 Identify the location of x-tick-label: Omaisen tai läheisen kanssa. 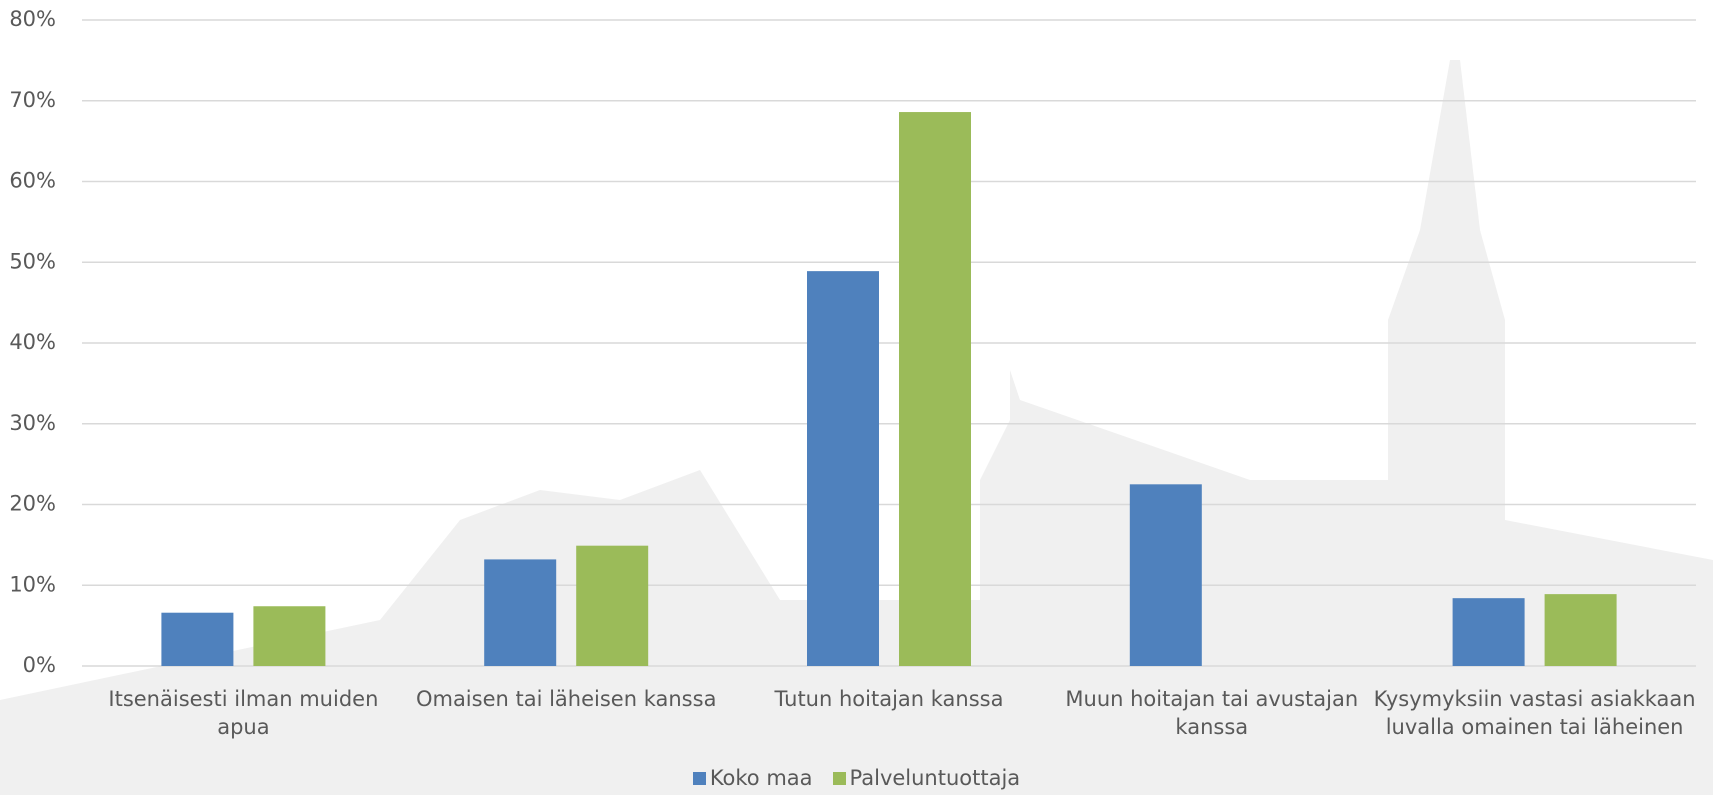
(566, 699).